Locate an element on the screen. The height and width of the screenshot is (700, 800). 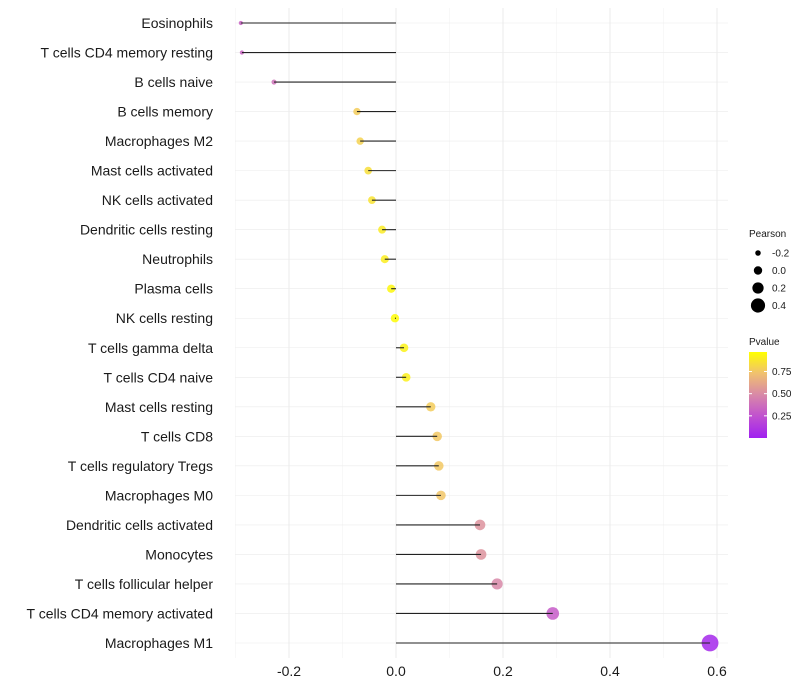
category-label: T cells CD8 is located at coordinates (177, 436).